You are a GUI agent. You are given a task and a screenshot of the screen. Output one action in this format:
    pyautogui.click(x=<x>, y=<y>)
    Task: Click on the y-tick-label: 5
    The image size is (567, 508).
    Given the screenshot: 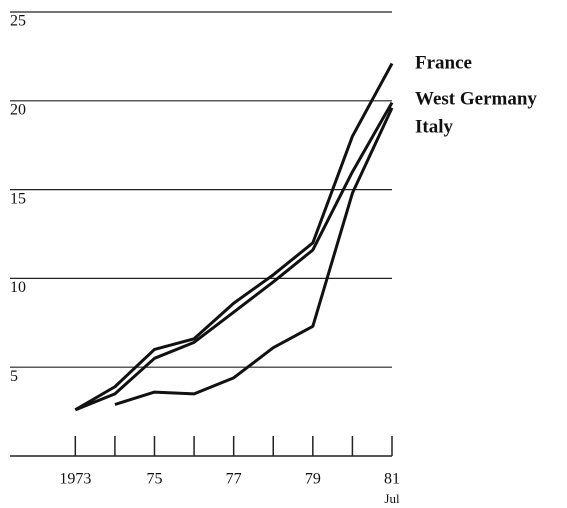 What is the action you would take?
    pyautogui.click(x=14, y=376)
    